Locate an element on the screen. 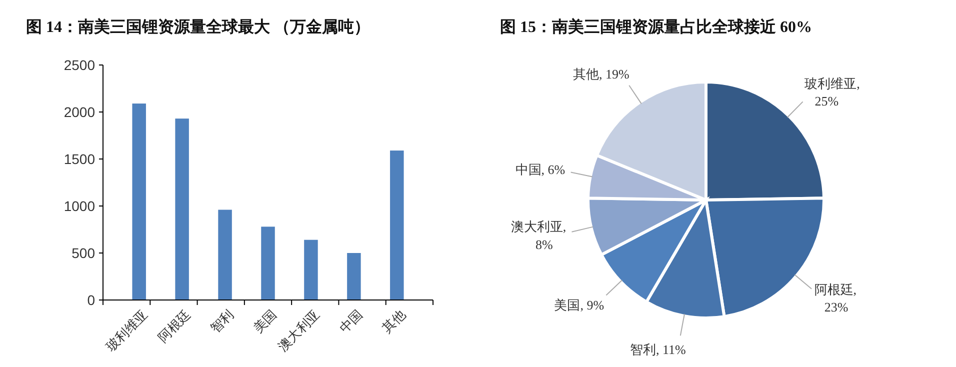 This screenshot has height=367, width=956. x-tick-label: 其他 is located at coordinates (393, 321).